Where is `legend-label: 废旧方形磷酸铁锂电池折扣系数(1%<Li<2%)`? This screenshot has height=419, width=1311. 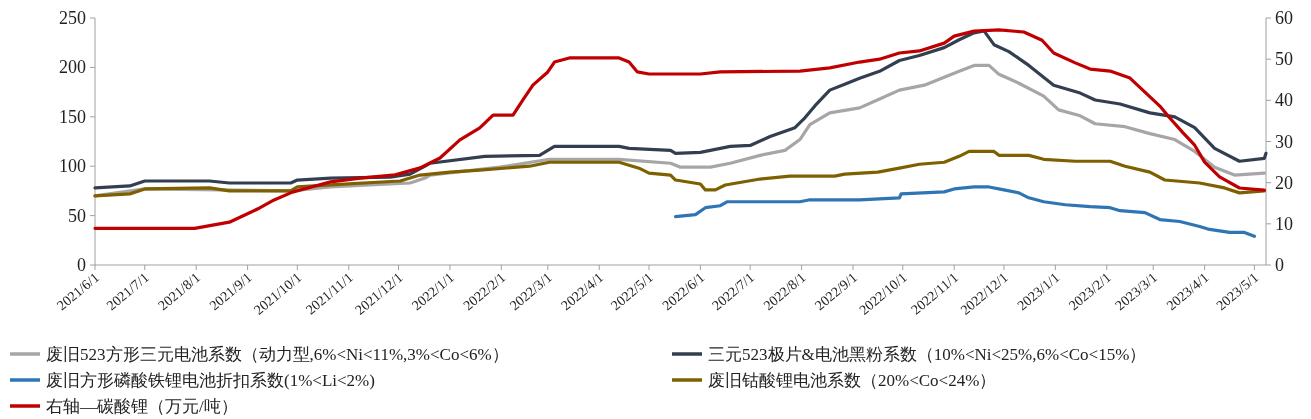 legend-label: 废旧方形磷酸铁锂电池折扣系数(1%<Li<2%) is located at coordinates (210, 380).